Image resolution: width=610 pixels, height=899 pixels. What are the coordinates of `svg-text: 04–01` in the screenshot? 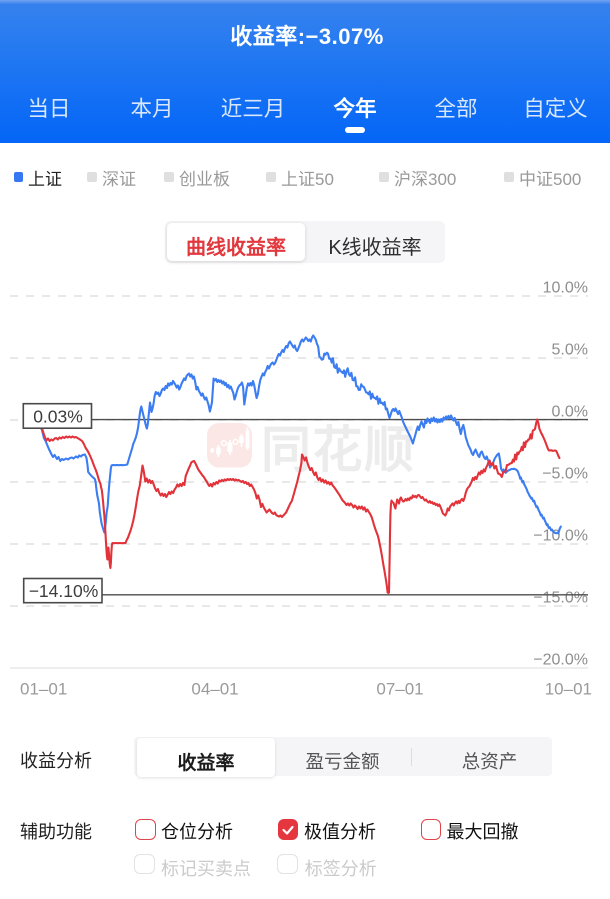 It's located at (214, 689).